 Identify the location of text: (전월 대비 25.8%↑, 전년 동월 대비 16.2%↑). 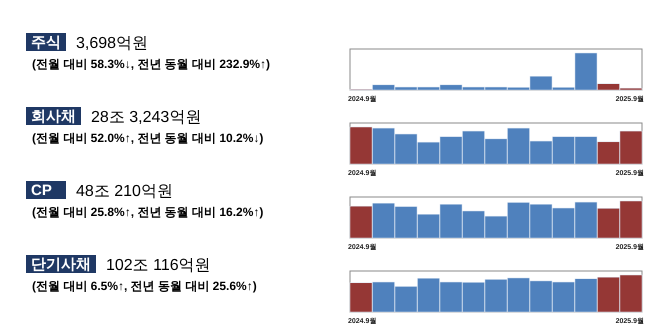
(148, 212).